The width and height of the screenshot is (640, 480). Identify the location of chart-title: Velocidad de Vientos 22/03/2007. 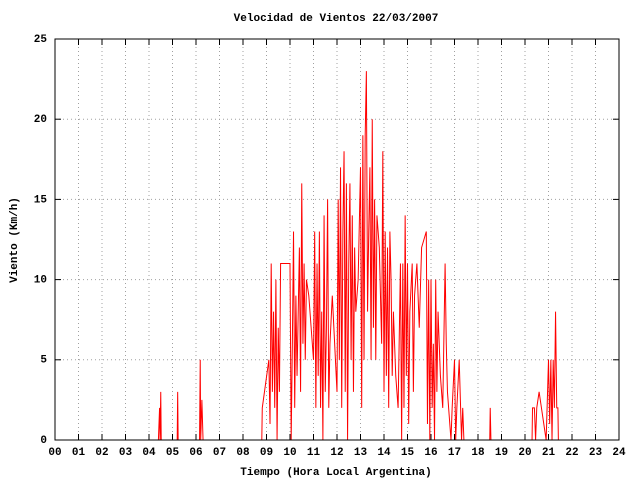
(336, 19).